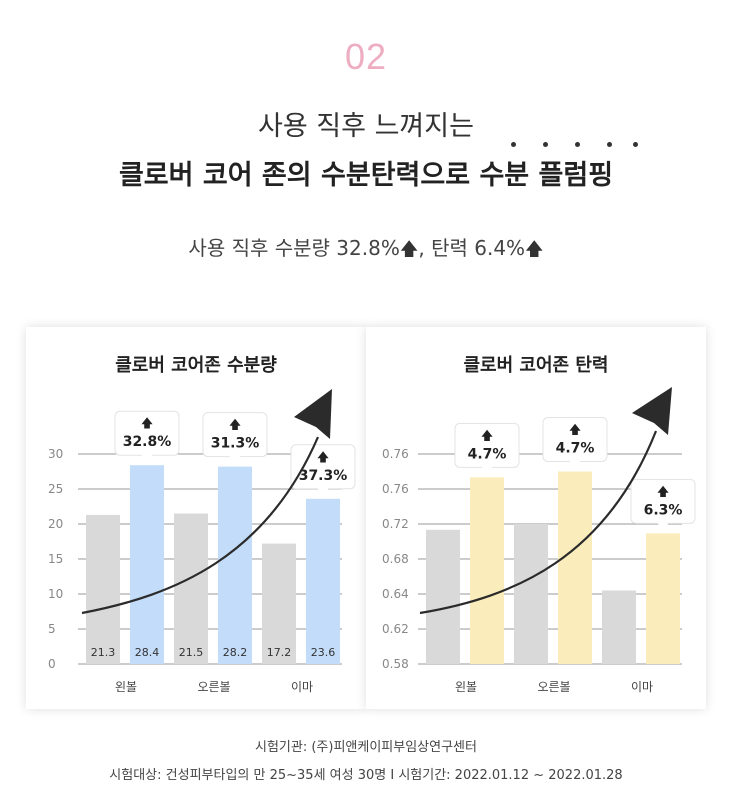  Describe the element at coordinates (536, 365) in the screenshot. I see `chart-title: 클로버 코어존 탄력` at that location.